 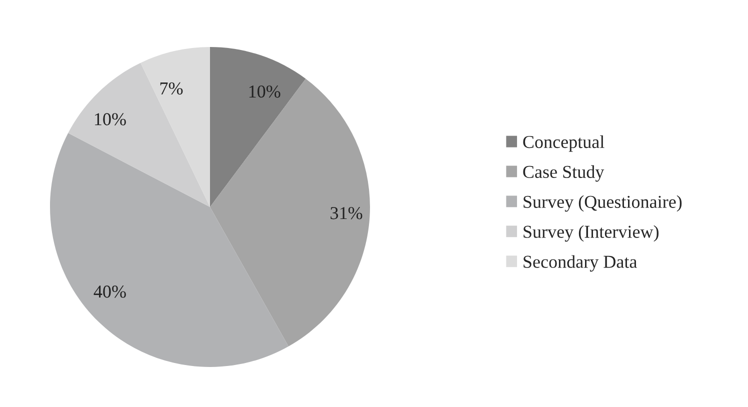 I want to click on legend-label: Case Study, so click(x=563, y=173).